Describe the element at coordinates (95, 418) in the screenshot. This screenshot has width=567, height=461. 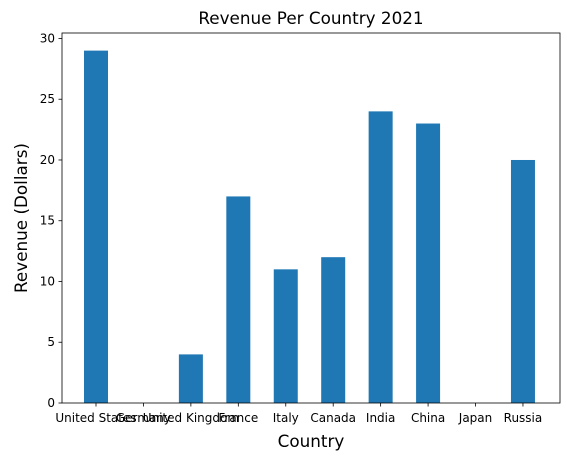
I see `x-tick-label: United States` at that location.